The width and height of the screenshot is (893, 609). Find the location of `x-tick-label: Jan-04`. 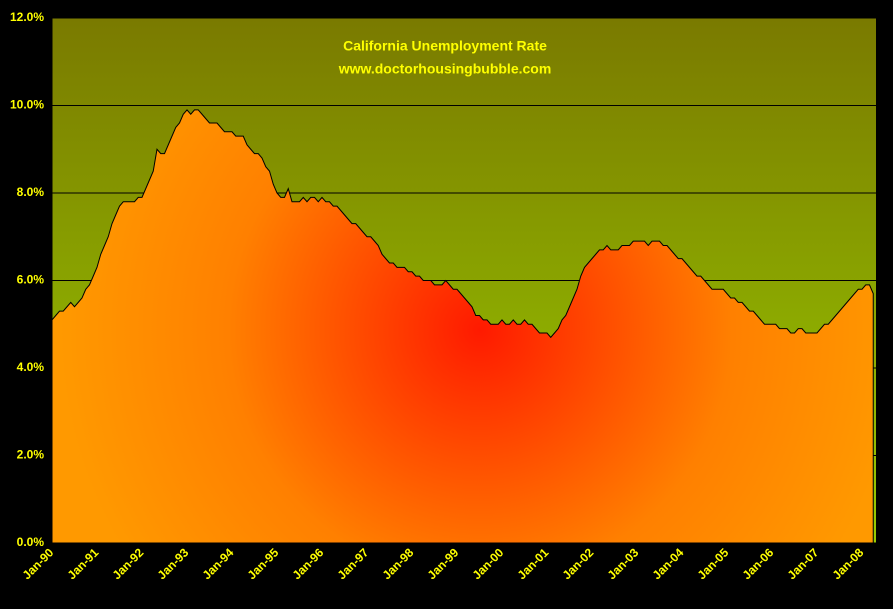

x-tick-label: Jan-04 is located at coordinates (668, 563).